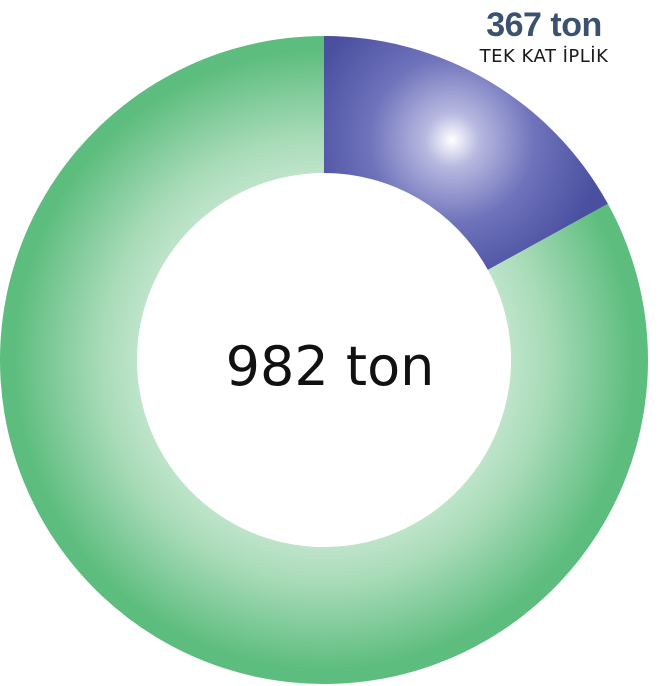 Image resolution: width=659 pixels, height=686 pixels. What do you see at coordinates (330, 366) in the screenshot?
I see `donut-center-total: 982 ton` at bounding box center [330, 366].